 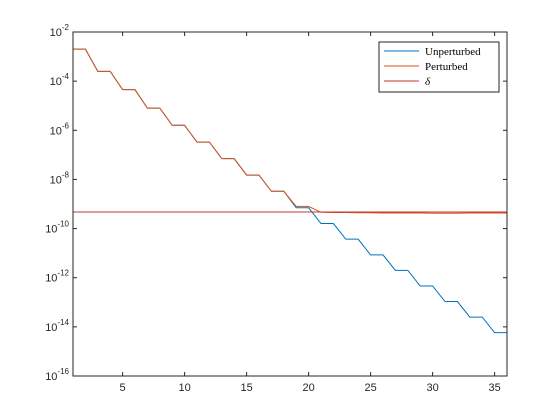 I want to click on legend: Unperturbed Perturbed δ, so click(x=439, y=67).